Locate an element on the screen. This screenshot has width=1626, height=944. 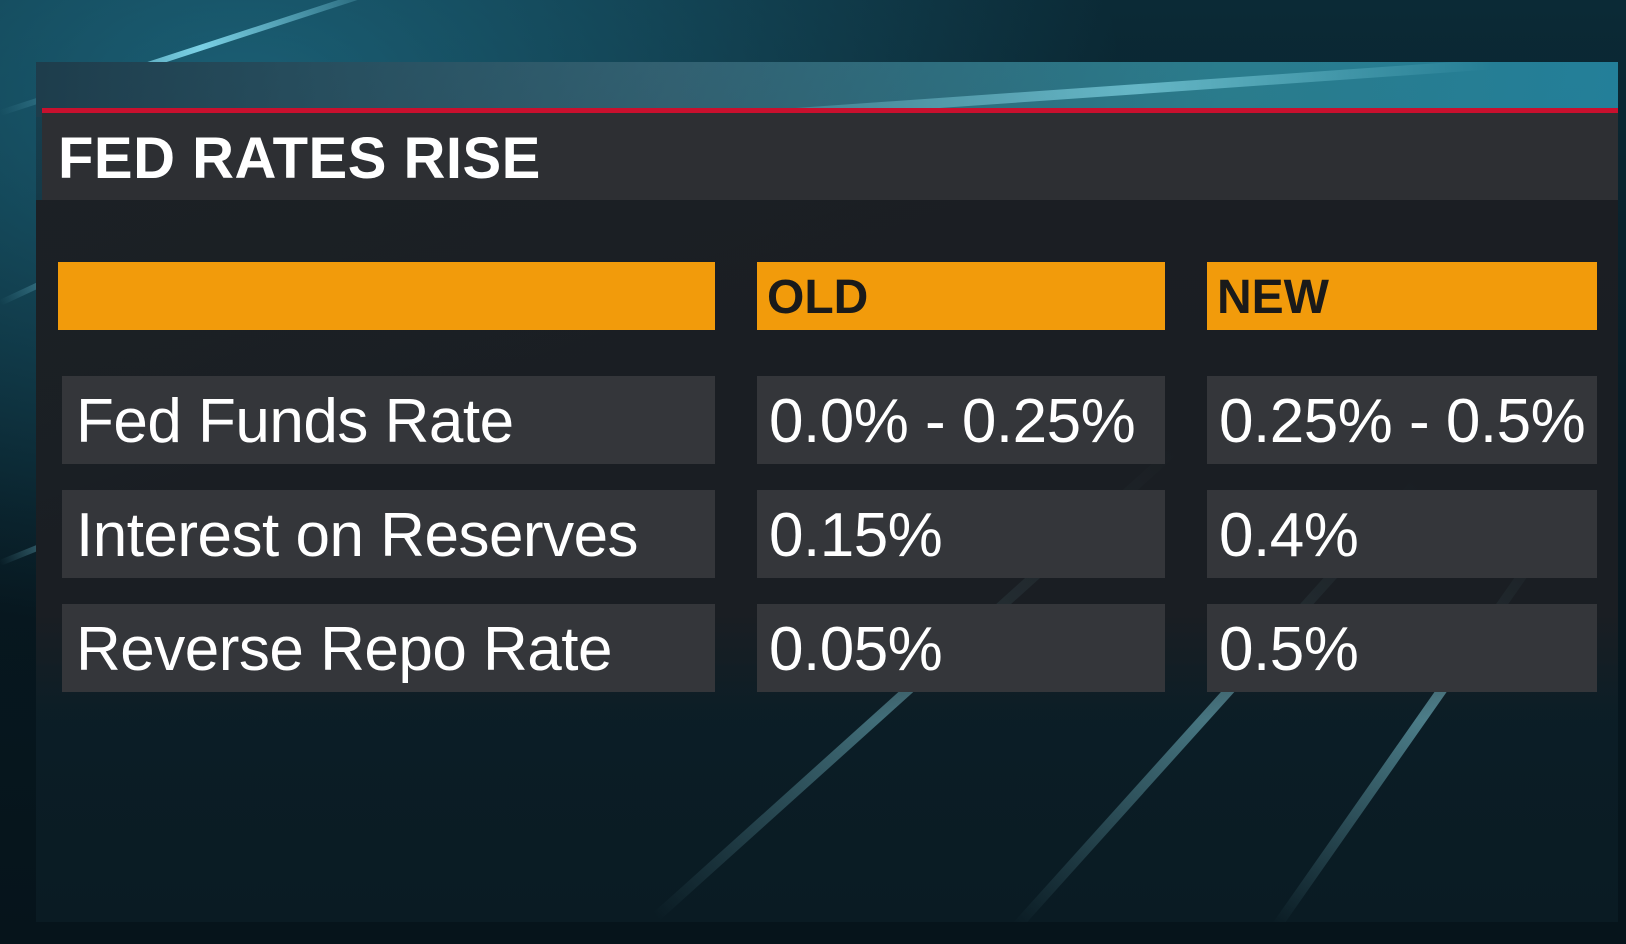
table-row-label: Fed Funds Rate is located at coordinates (388, 420).